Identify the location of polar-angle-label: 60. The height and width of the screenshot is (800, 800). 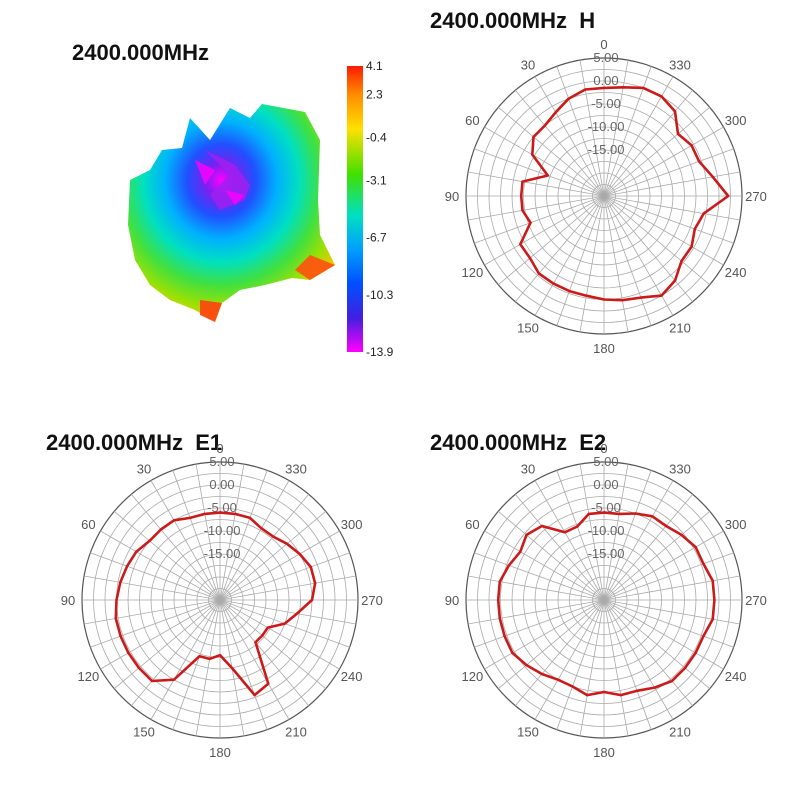
(472, 524).